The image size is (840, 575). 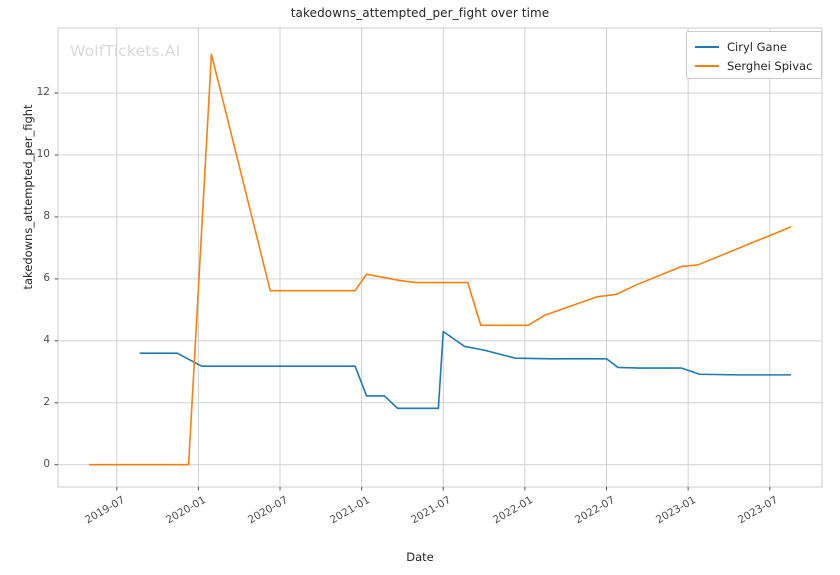 What do you see at coordinates (43, 92) in the screenshot?
I see `y-tick-label: 12` at bounding box center [43, 92].